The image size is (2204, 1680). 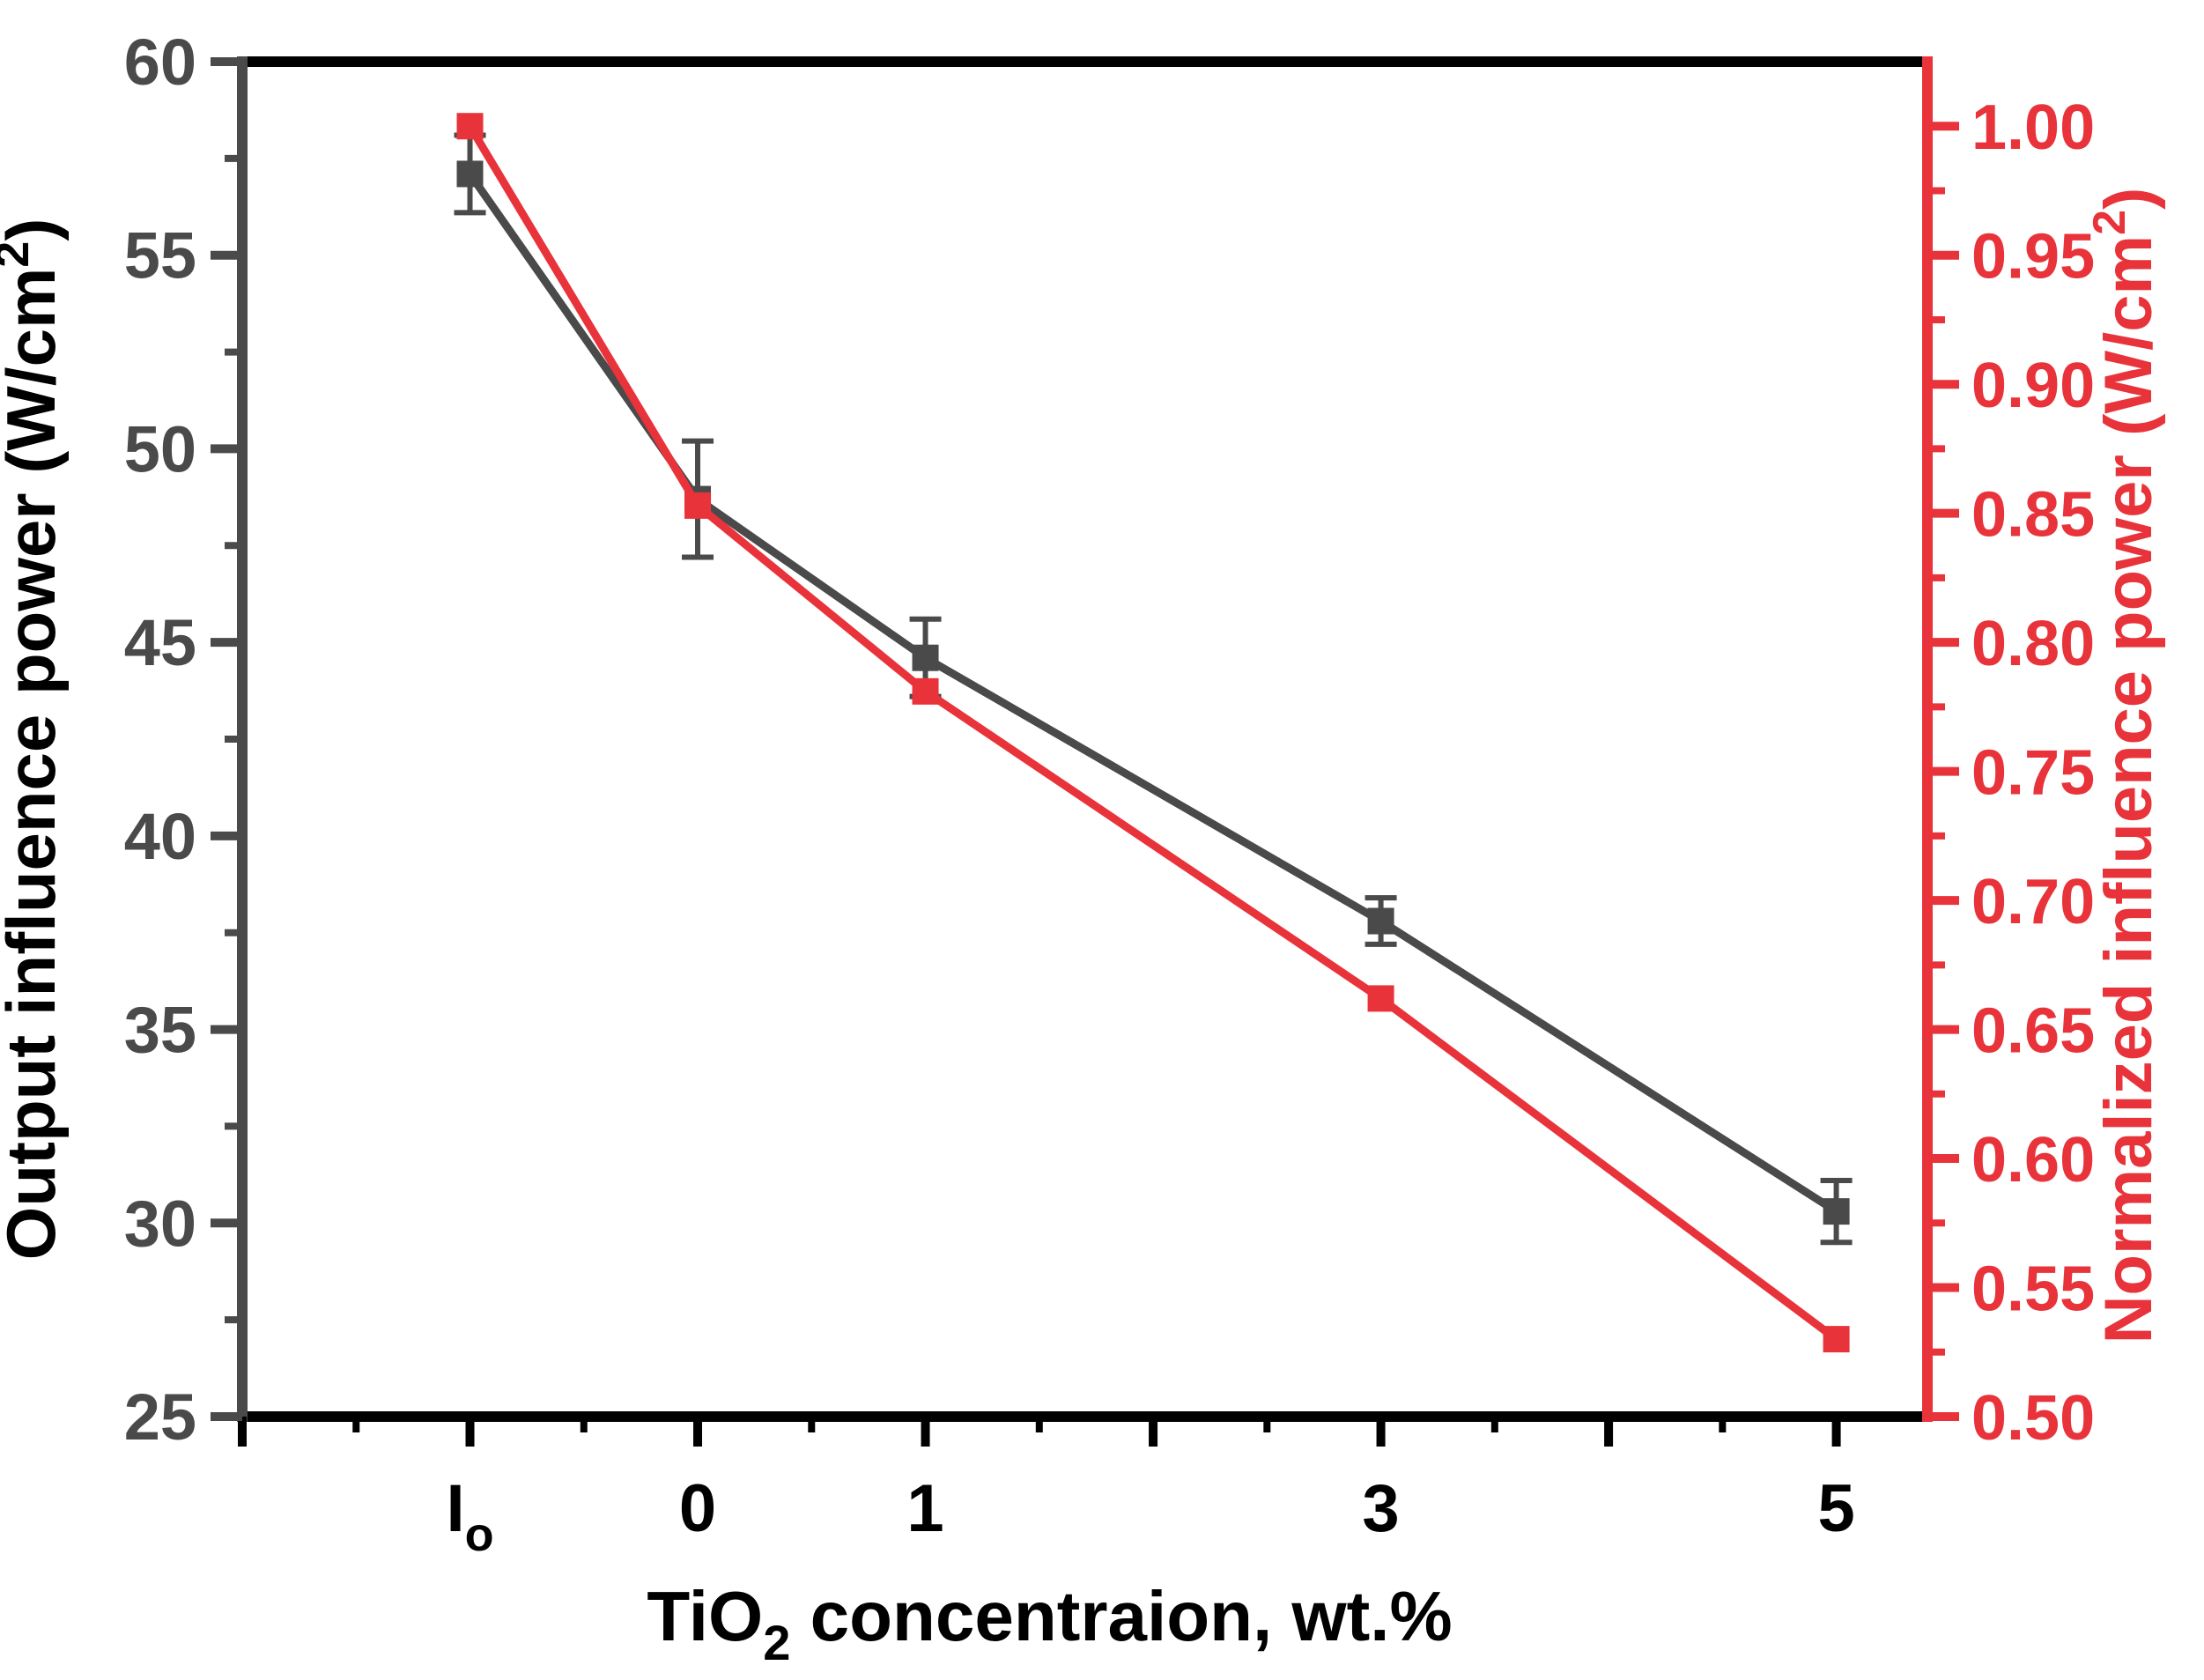 What do you see at coordinates (160, 1223) in the screenshot?
I see `left-y-tick-label: 30` at bounding box center [160, 1223].